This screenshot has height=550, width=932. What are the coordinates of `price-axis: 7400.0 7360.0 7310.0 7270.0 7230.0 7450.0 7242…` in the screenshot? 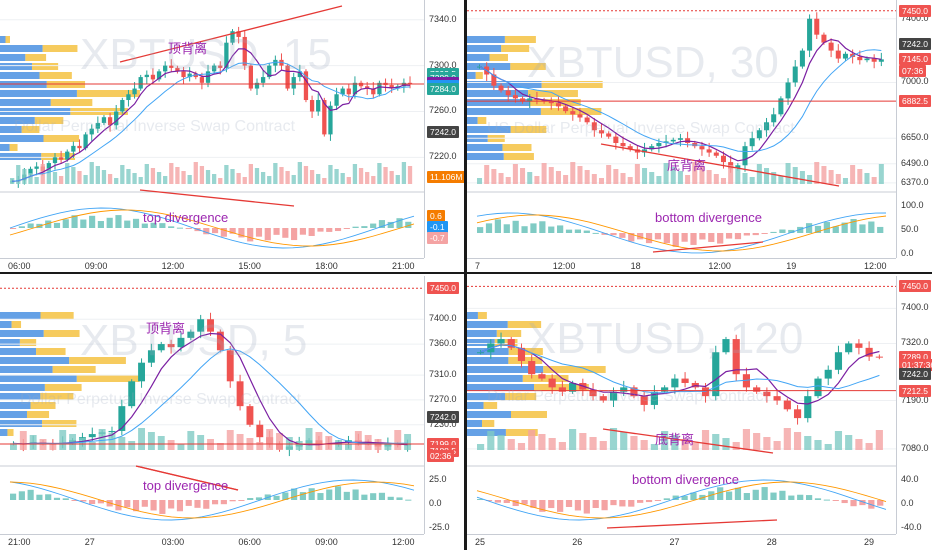 It's located at (444, 405).